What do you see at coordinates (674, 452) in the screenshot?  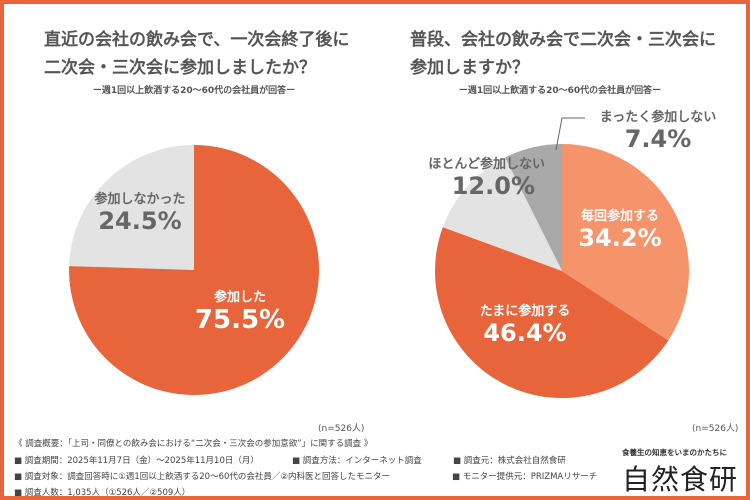 I see `logo-tagline: 食養生の知恵をいまのかたちに` at bounding box center [674, 452].